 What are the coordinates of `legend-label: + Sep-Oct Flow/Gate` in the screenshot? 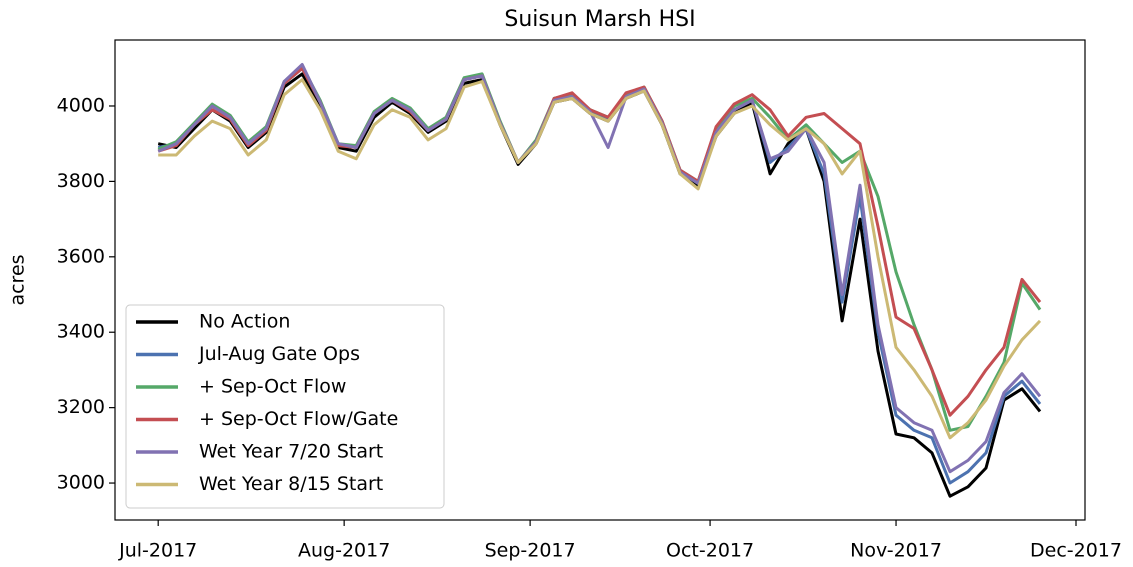 It's located at (298, 419).